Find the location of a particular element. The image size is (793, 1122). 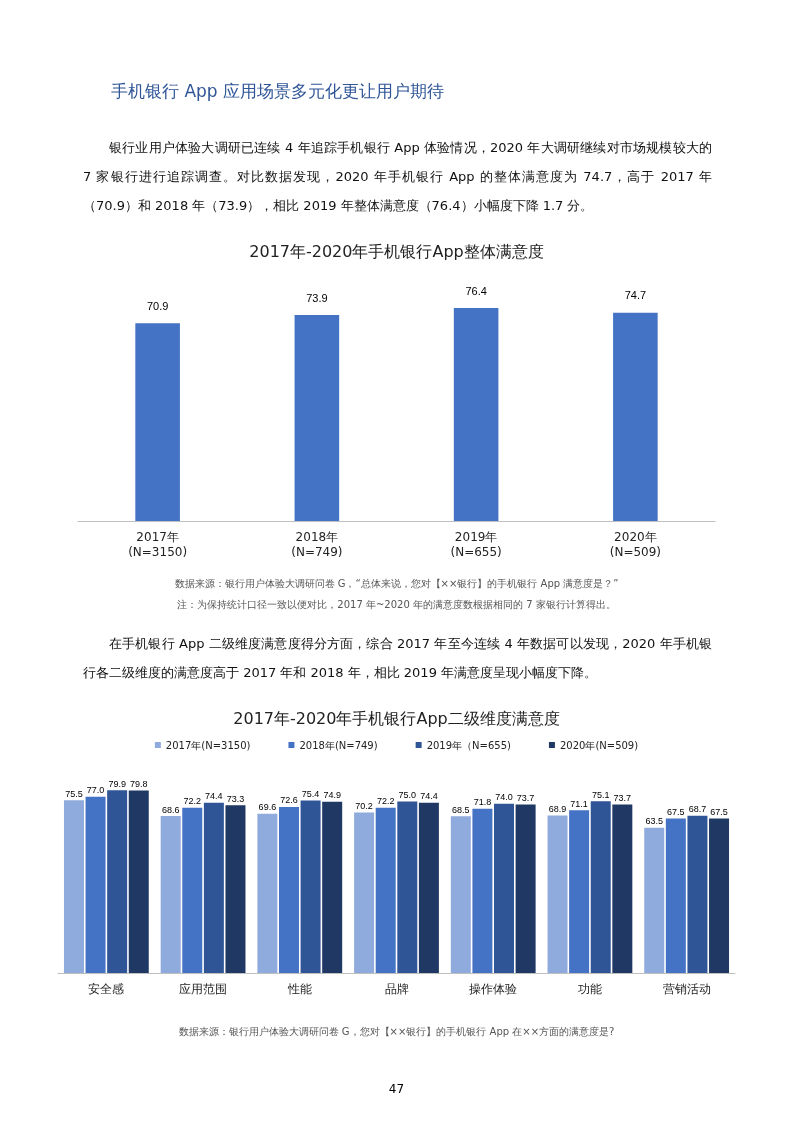

x-tick-label: 2020年 (N=509) is located at coordinates (635, 544).